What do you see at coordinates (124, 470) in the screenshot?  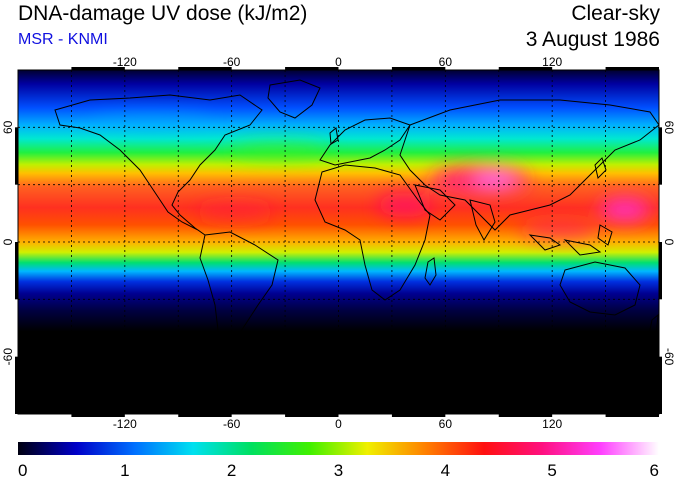 I see `colorbar-tick-label: 1` at bounding box center [124, 470].